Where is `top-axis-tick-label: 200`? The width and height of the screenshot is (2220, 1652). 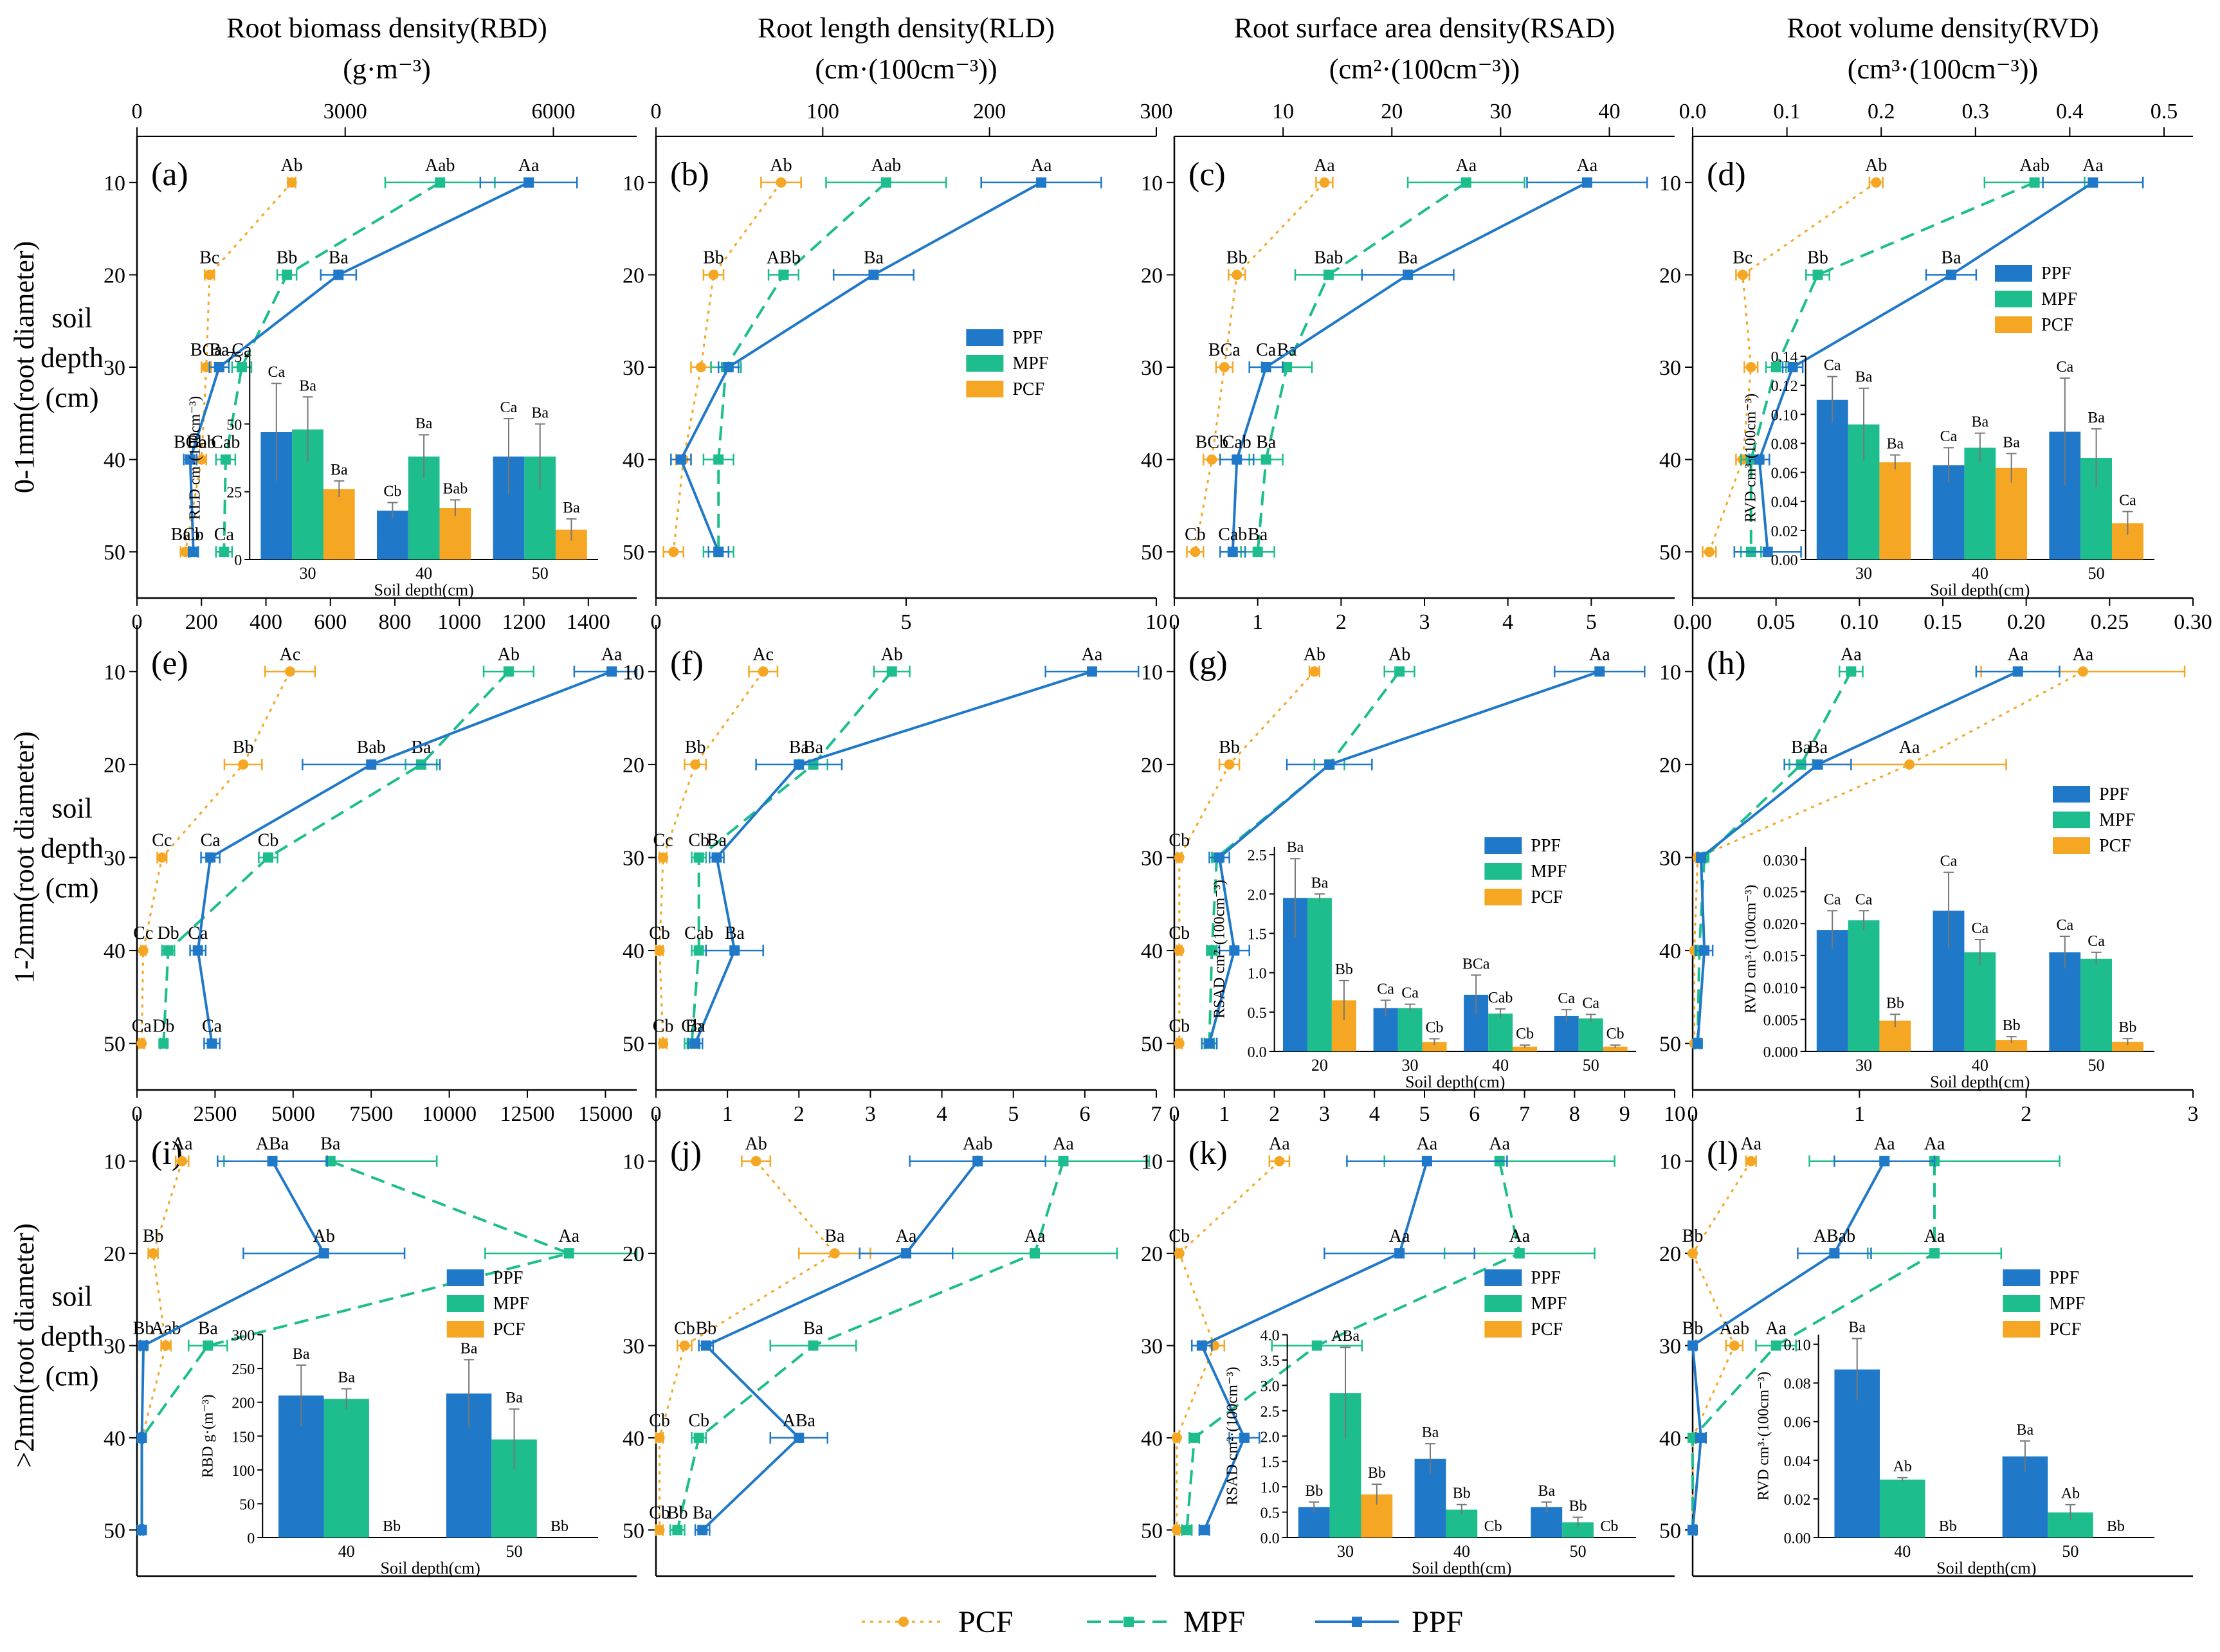
top-axis-tick-label: 200 is located at coordinates (990, 111).